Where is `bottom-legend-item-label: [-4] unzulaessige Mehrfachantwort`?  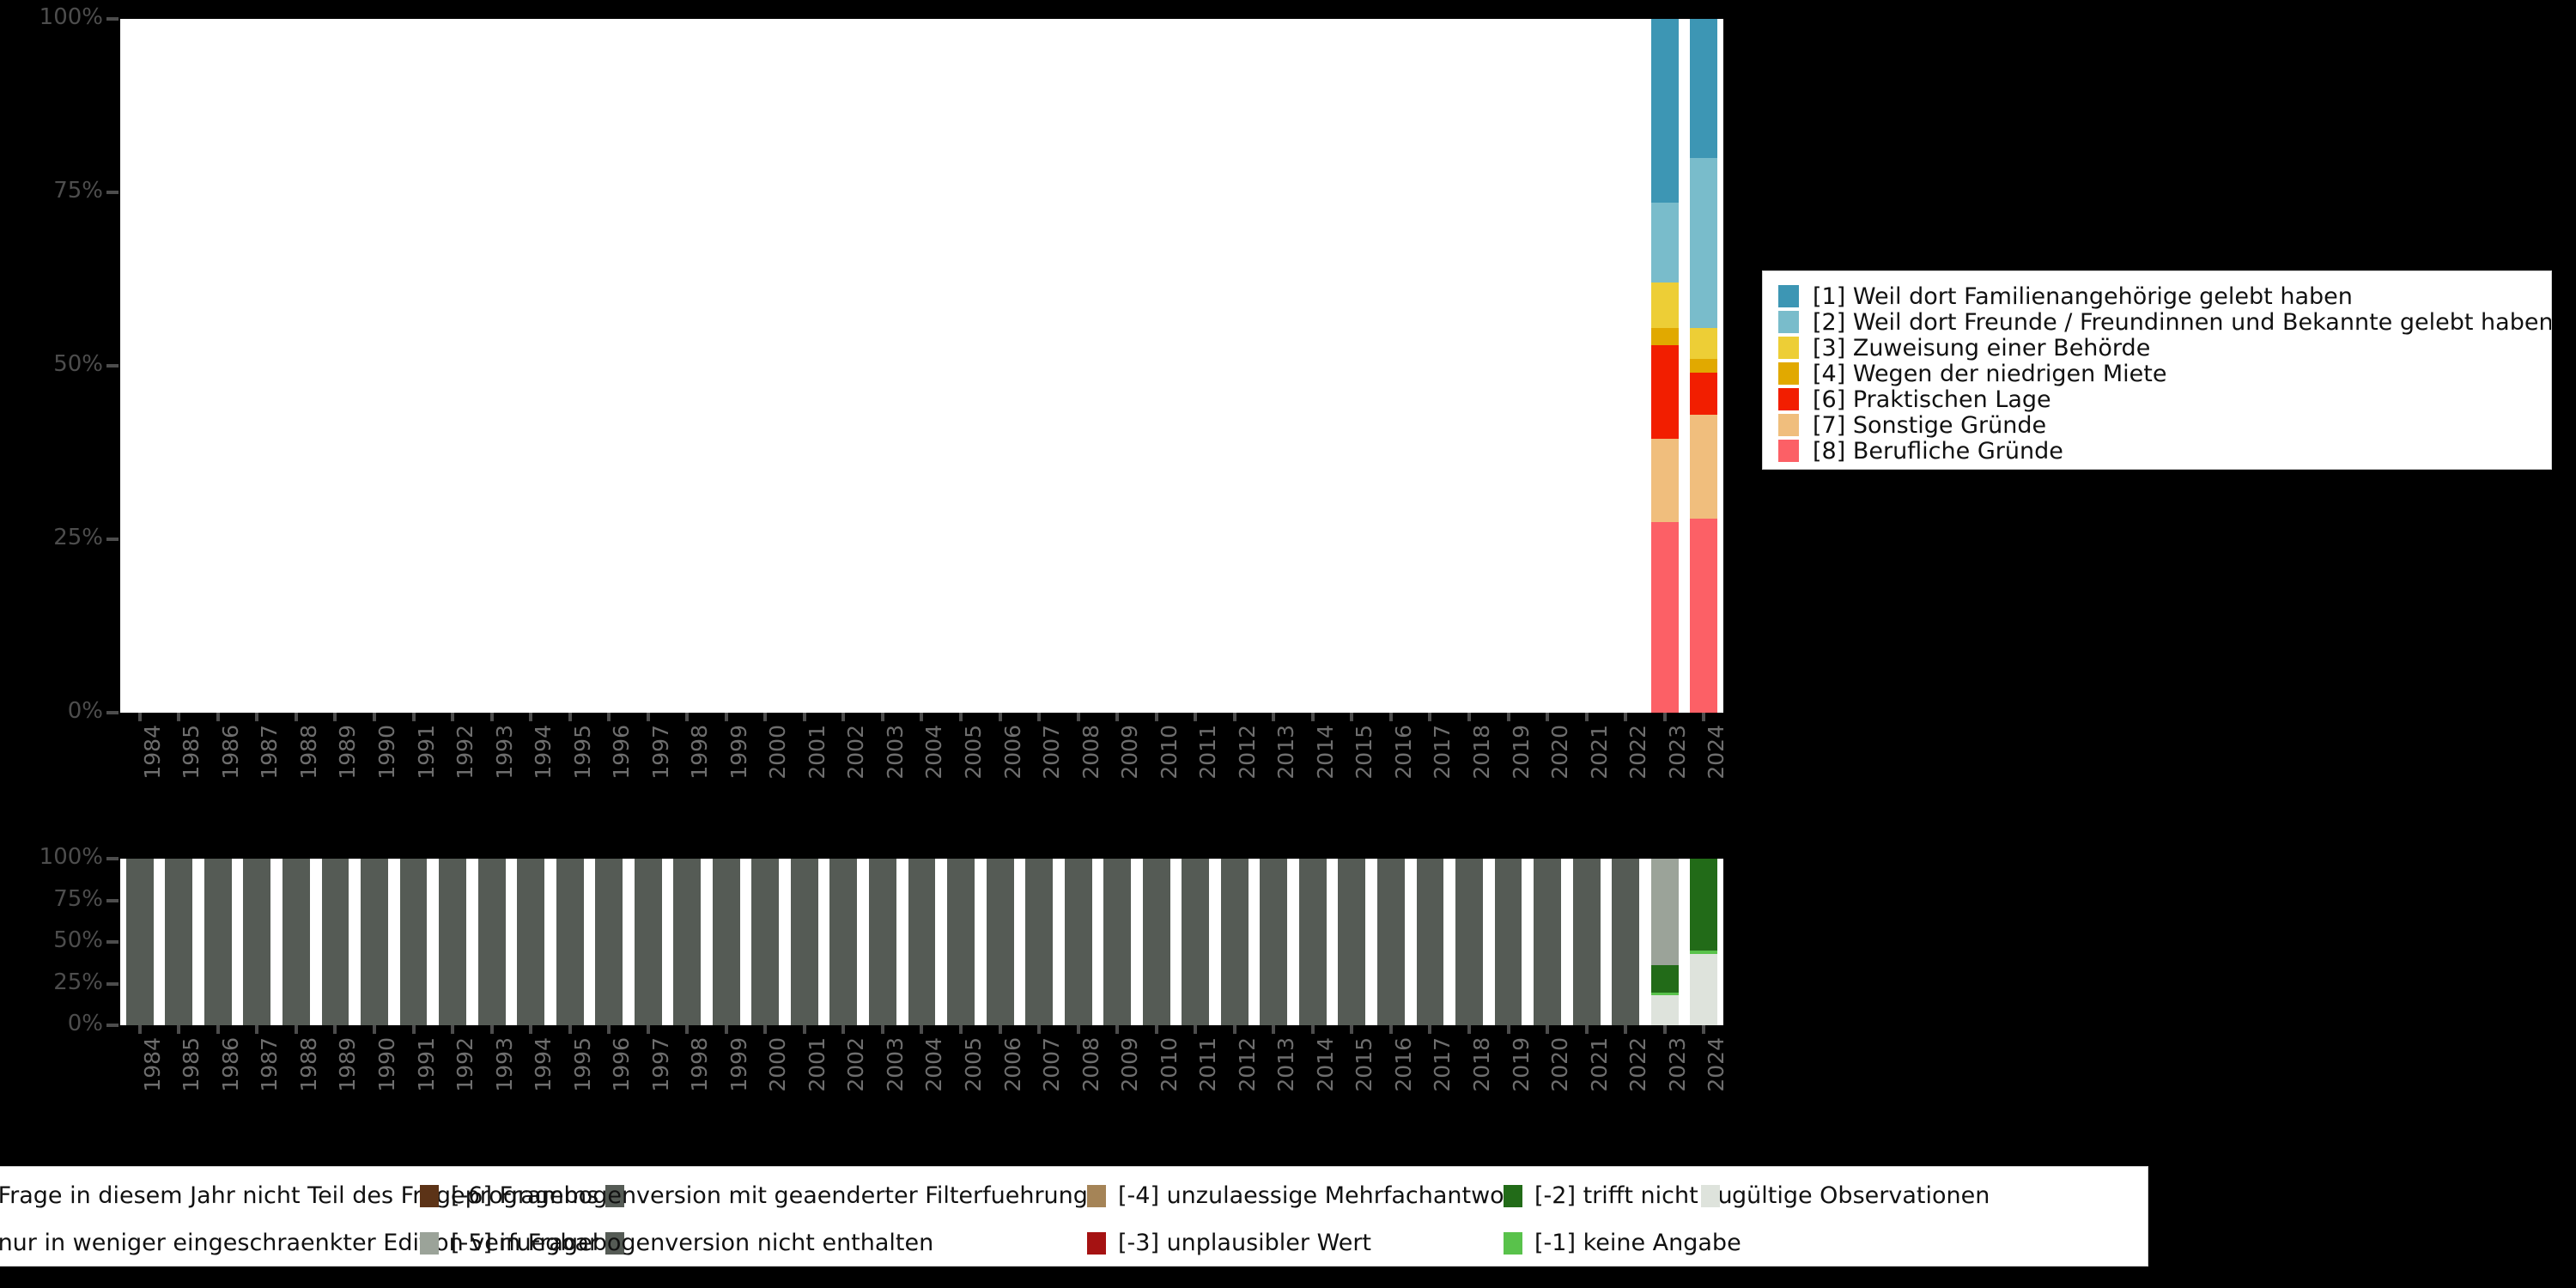
bottom-legend-item-label: [-4] unzulaessige Mehrfachantwort is located at coordinates (1320, 1195).